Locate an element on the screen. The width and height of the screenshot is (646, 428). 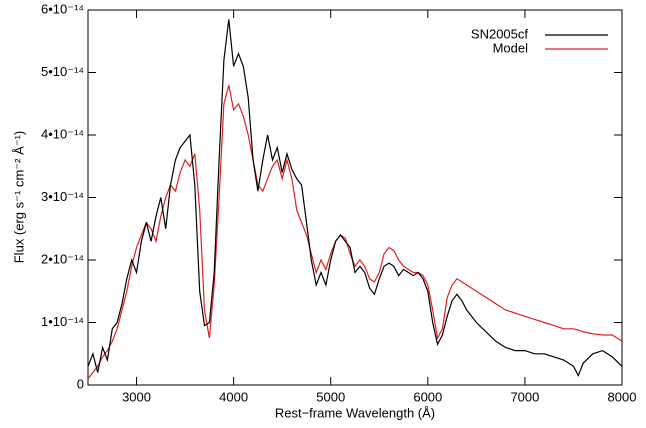
x-axis-title: Rest−frame Wavelength (Å) is located at coordinates (355, 412).